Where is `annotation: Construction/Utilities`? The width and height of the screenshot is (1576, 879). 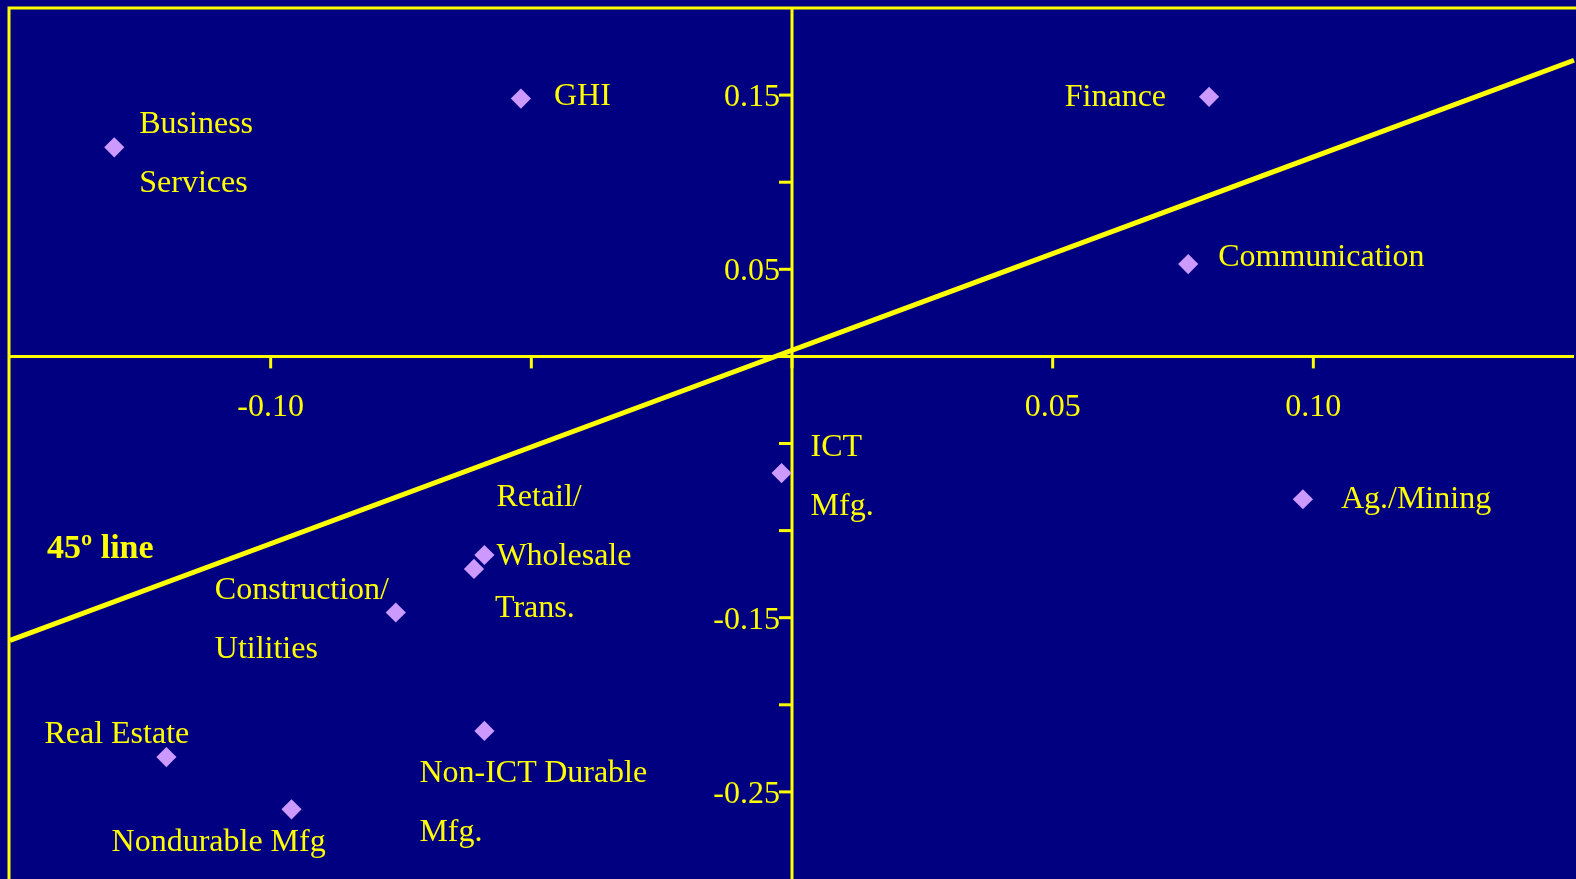 annotation: Construction/Utilities is located at coordinates (302, 618).